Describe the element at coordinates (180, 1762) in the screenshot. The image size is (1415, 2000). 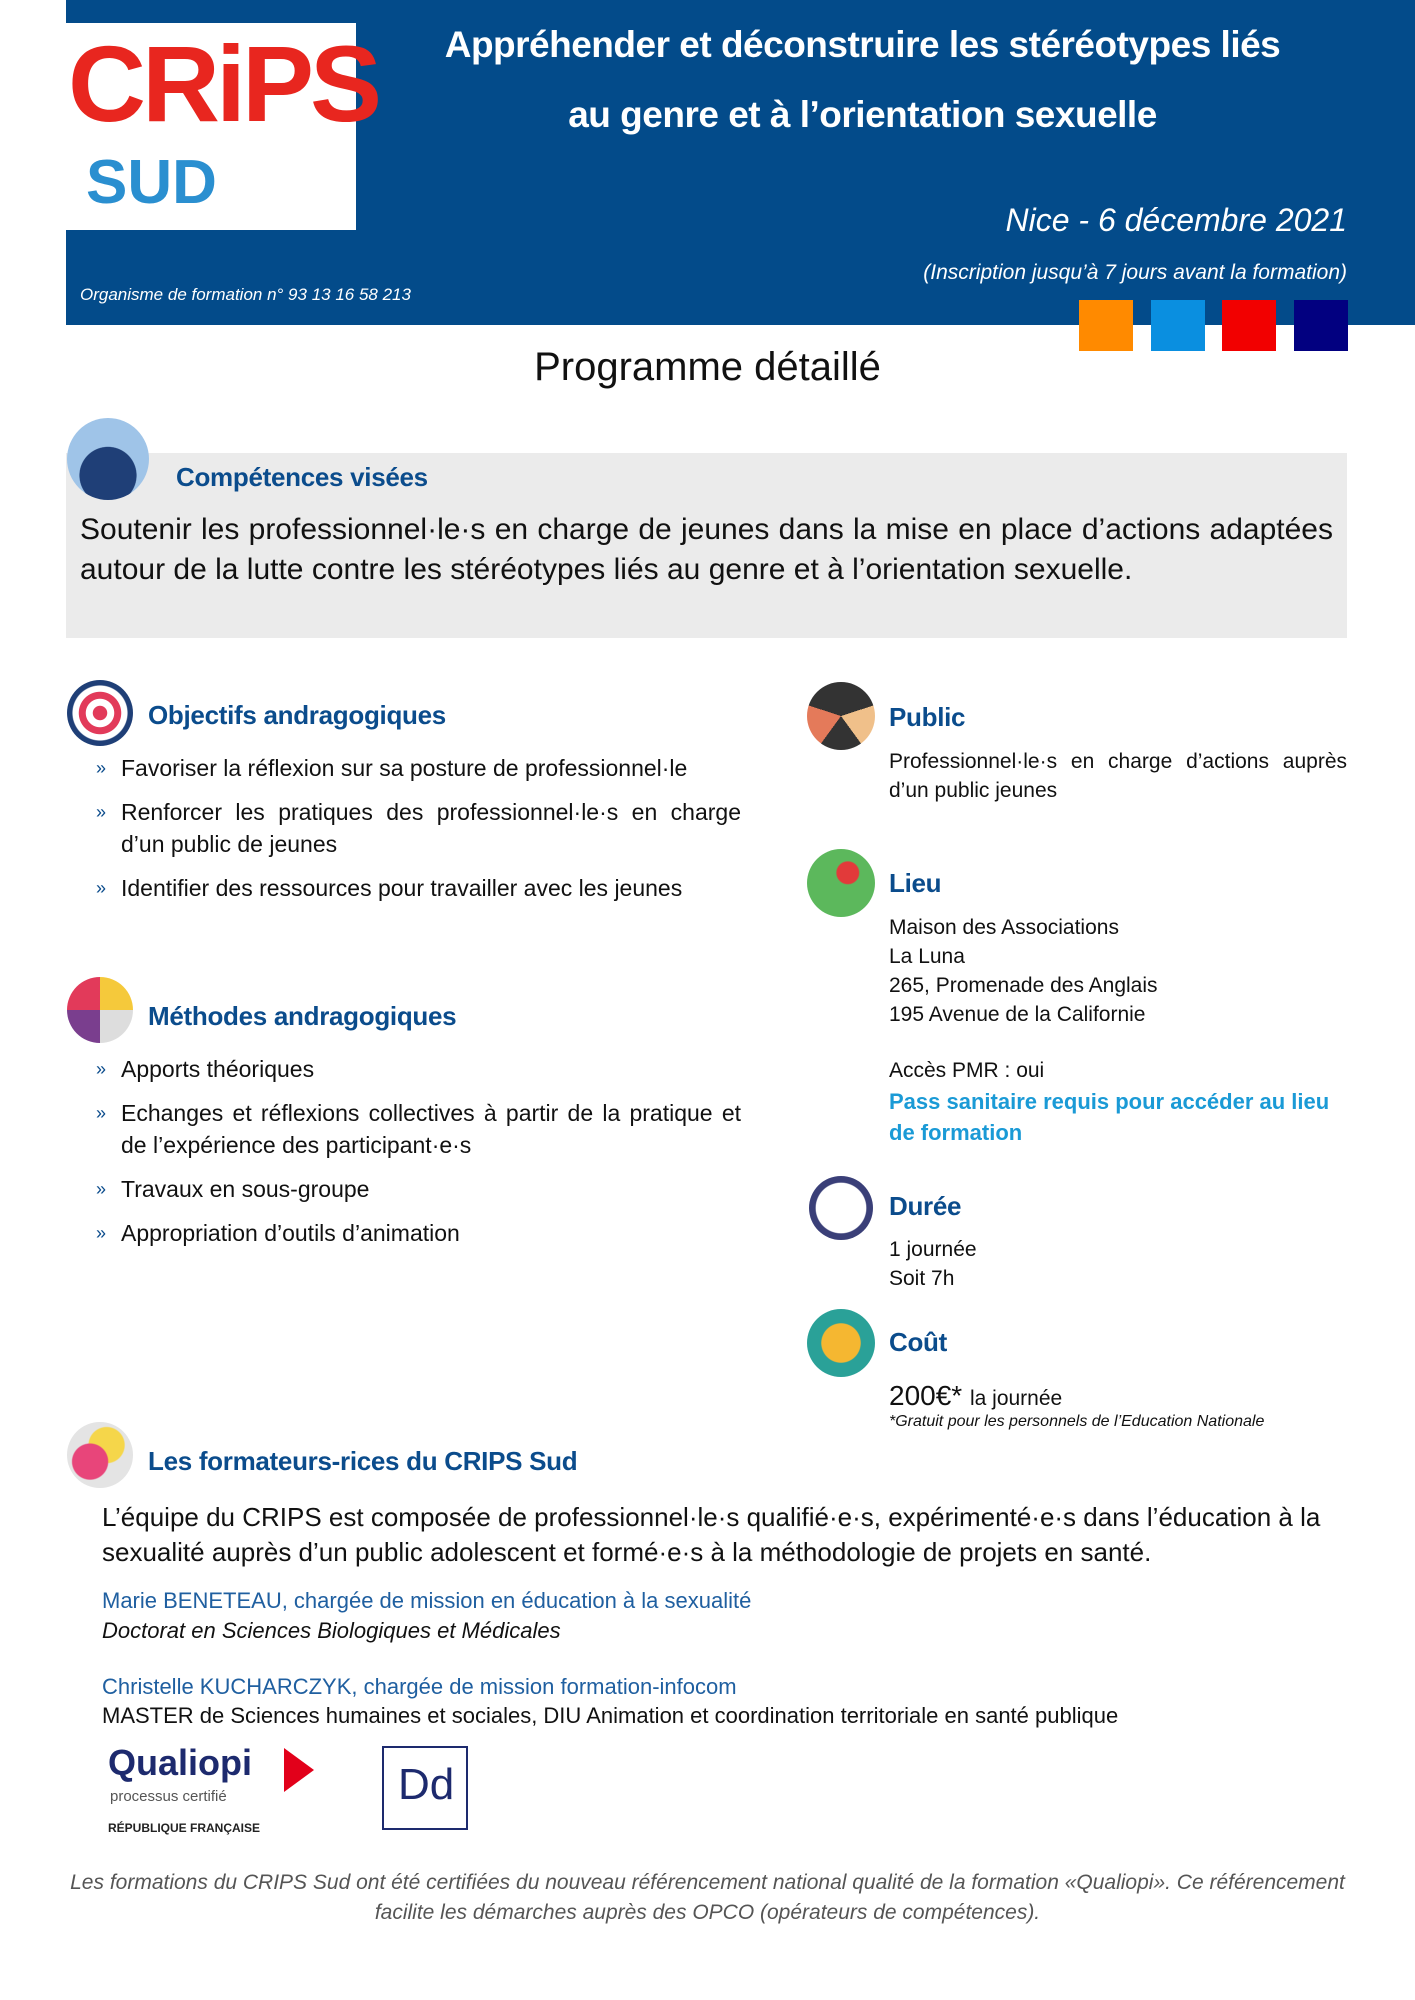
I see `qualiopi-text: Qualiopi` at that location.